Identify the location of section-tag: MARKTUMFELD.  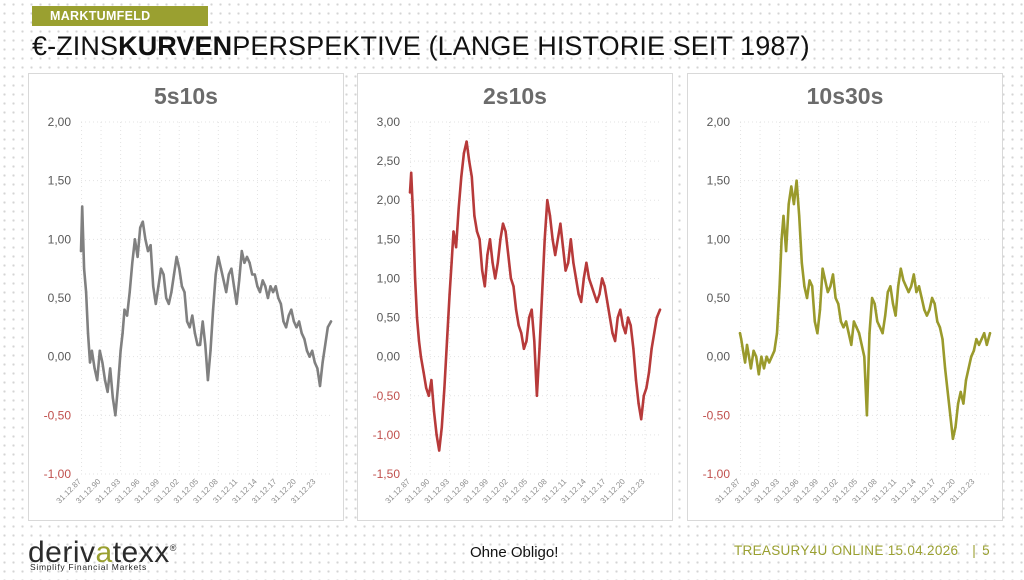
(120, 16).